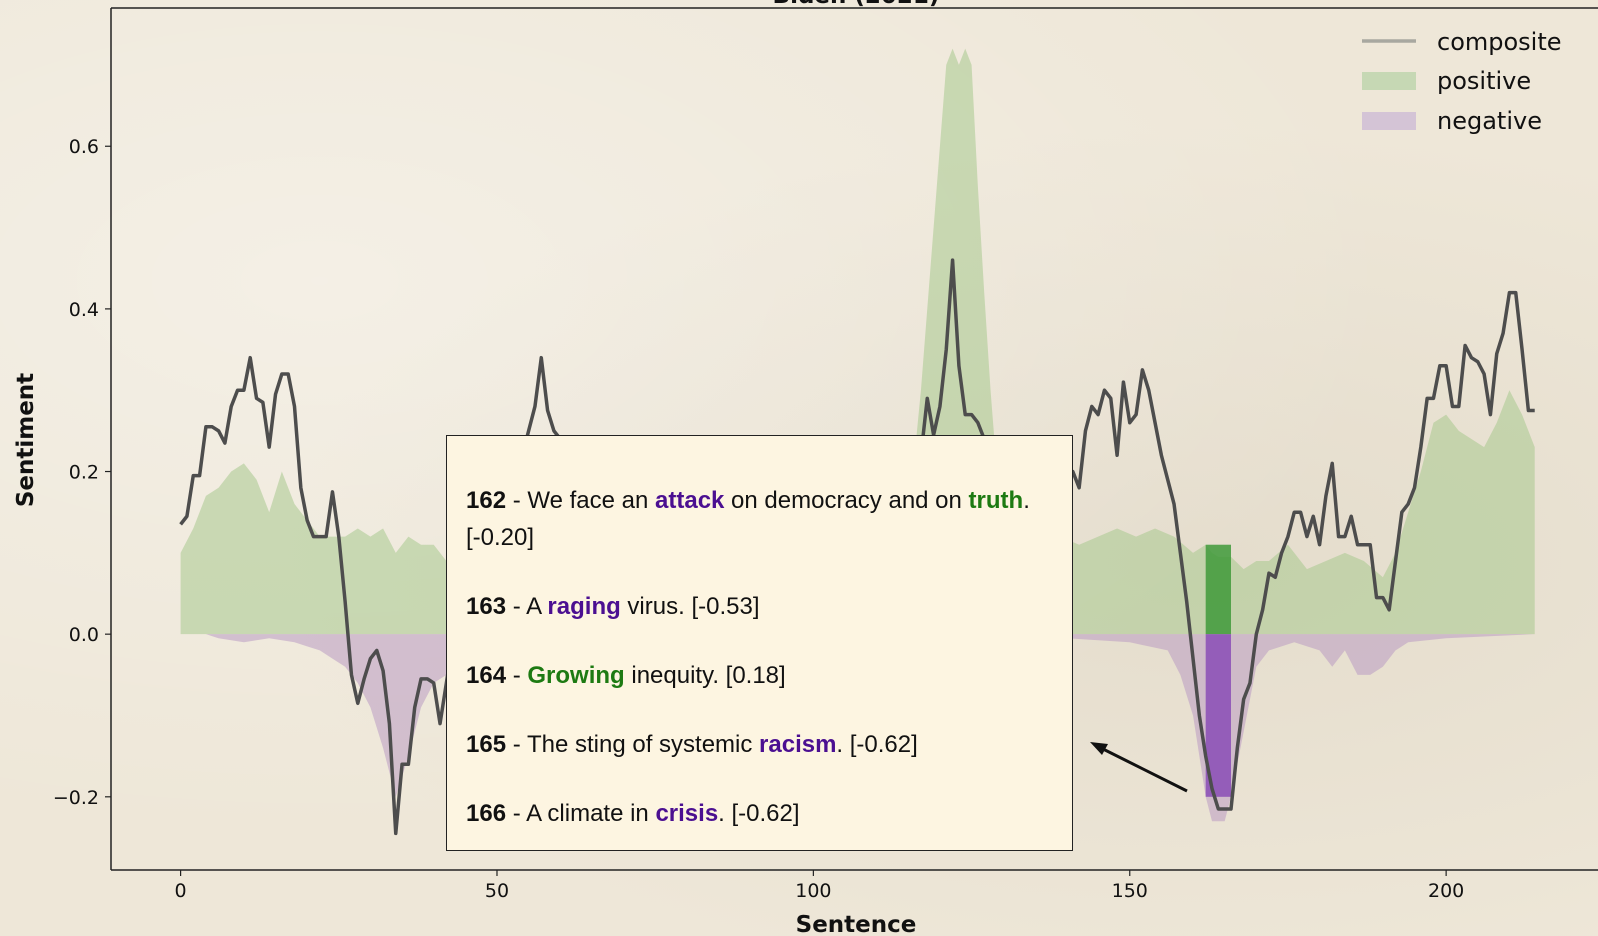 The height and width of the screenshot is (936, 1598). I want to click on y-tick-label: −0.2, so click(76, 798).